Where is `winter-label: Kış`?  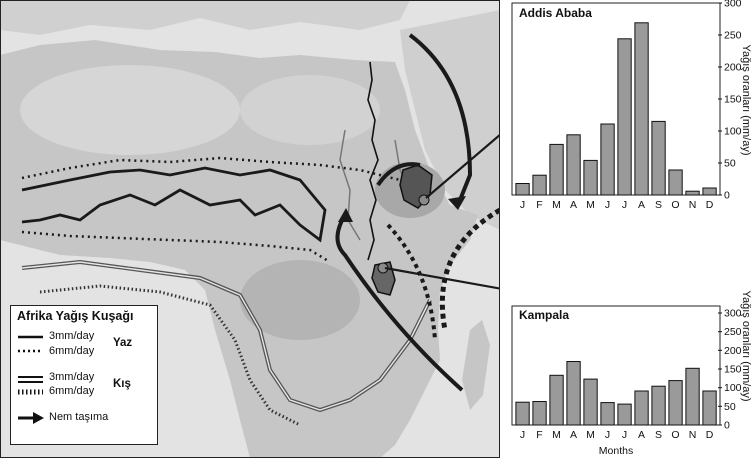 winter-label: Kış is located at coordinates (122, 384).